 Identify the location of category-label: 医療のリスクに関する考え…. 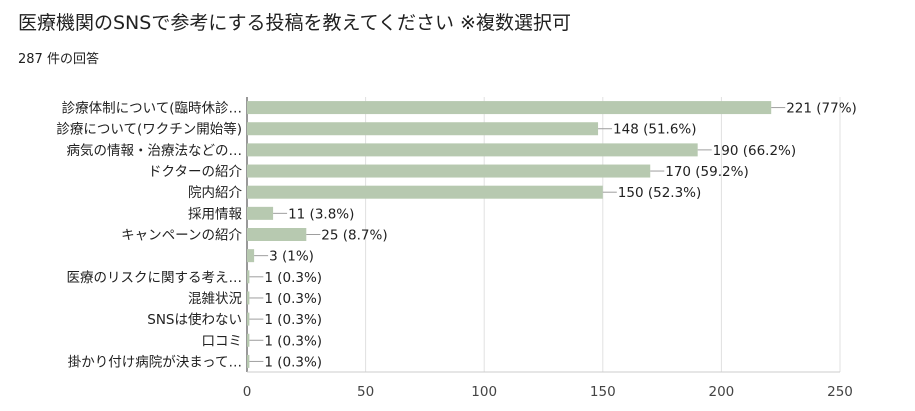
(155, 277).